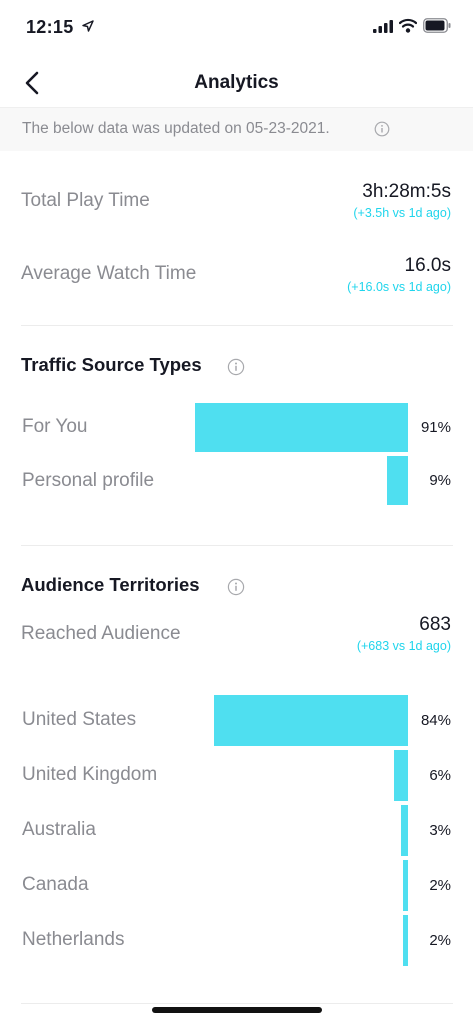  Describe the element at coordinates (236, 25) in the screenshot. I see `status-bar: 12:15` at that location.